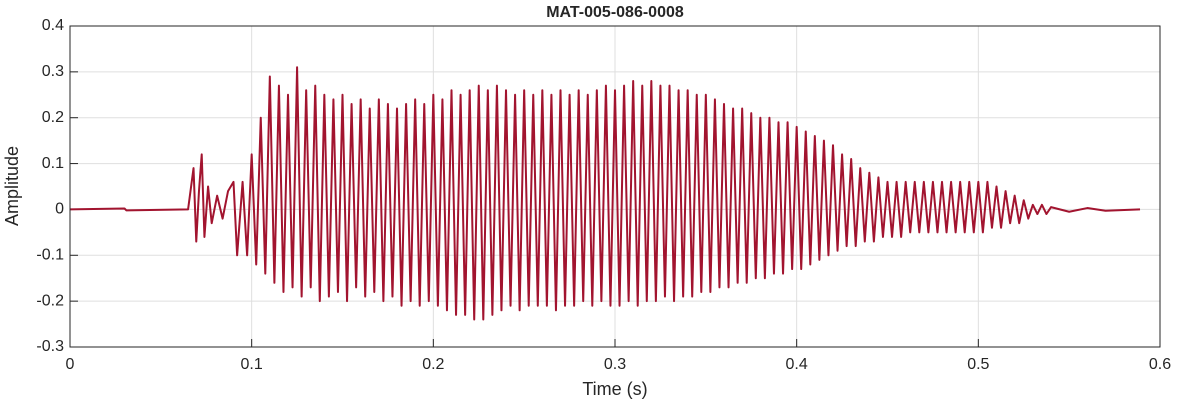 The width and height of the screenshot is (1177, 404). What do you see at coordinates (53, 71) in the screenshot?
I see `y-tick-label: 0.3` at bounding box center [53, 71].